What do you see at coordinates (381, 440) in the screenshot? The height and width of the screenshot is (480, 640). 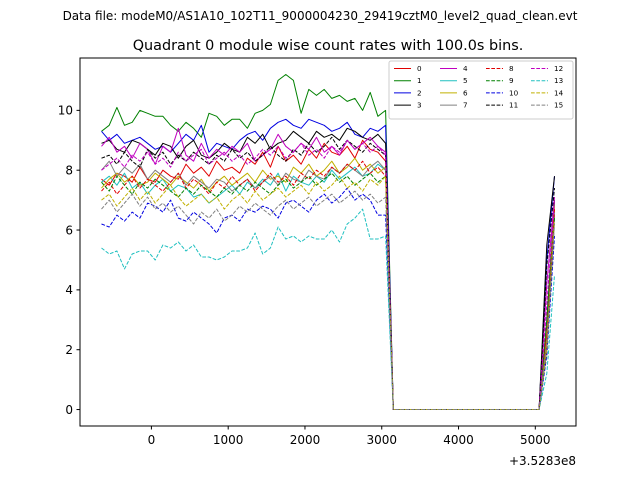 I see `x-tick-label: 3000` at bounding box center [381, 440].